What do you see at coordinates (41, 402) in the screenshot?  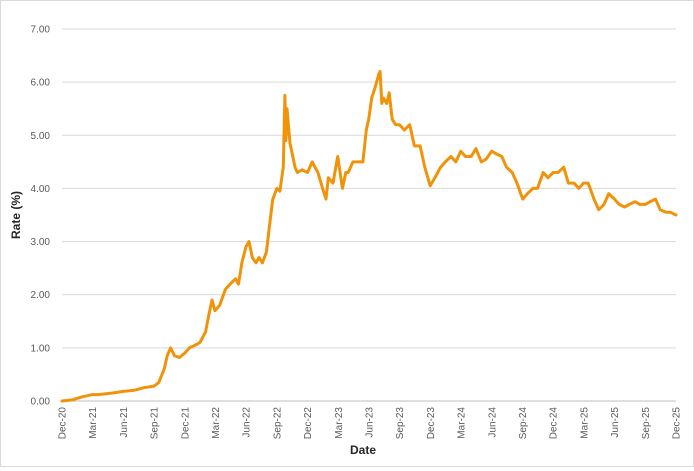 I see `y-tick-label: 0.00` at bounding box center [41, 402].